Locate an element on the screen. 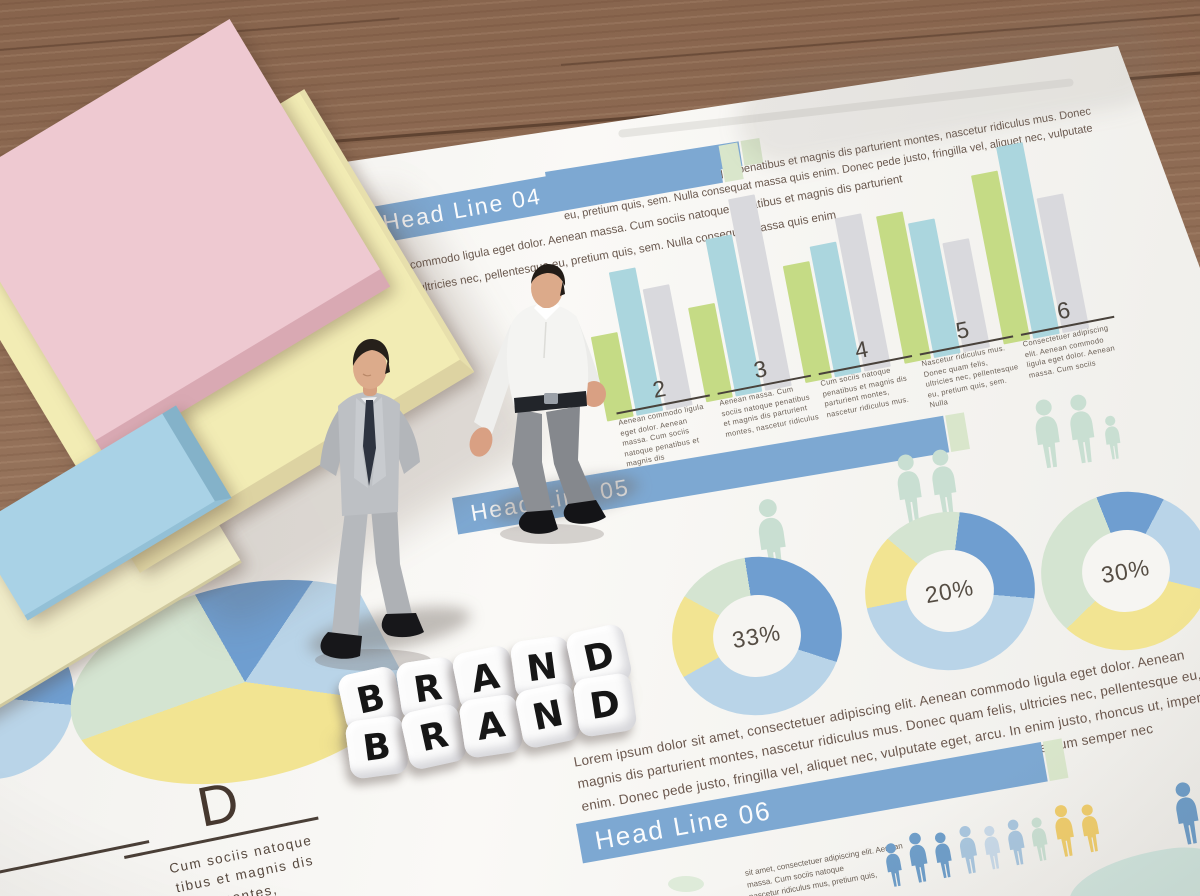  donut-hole: 33% is located at coordinates (757, 636).